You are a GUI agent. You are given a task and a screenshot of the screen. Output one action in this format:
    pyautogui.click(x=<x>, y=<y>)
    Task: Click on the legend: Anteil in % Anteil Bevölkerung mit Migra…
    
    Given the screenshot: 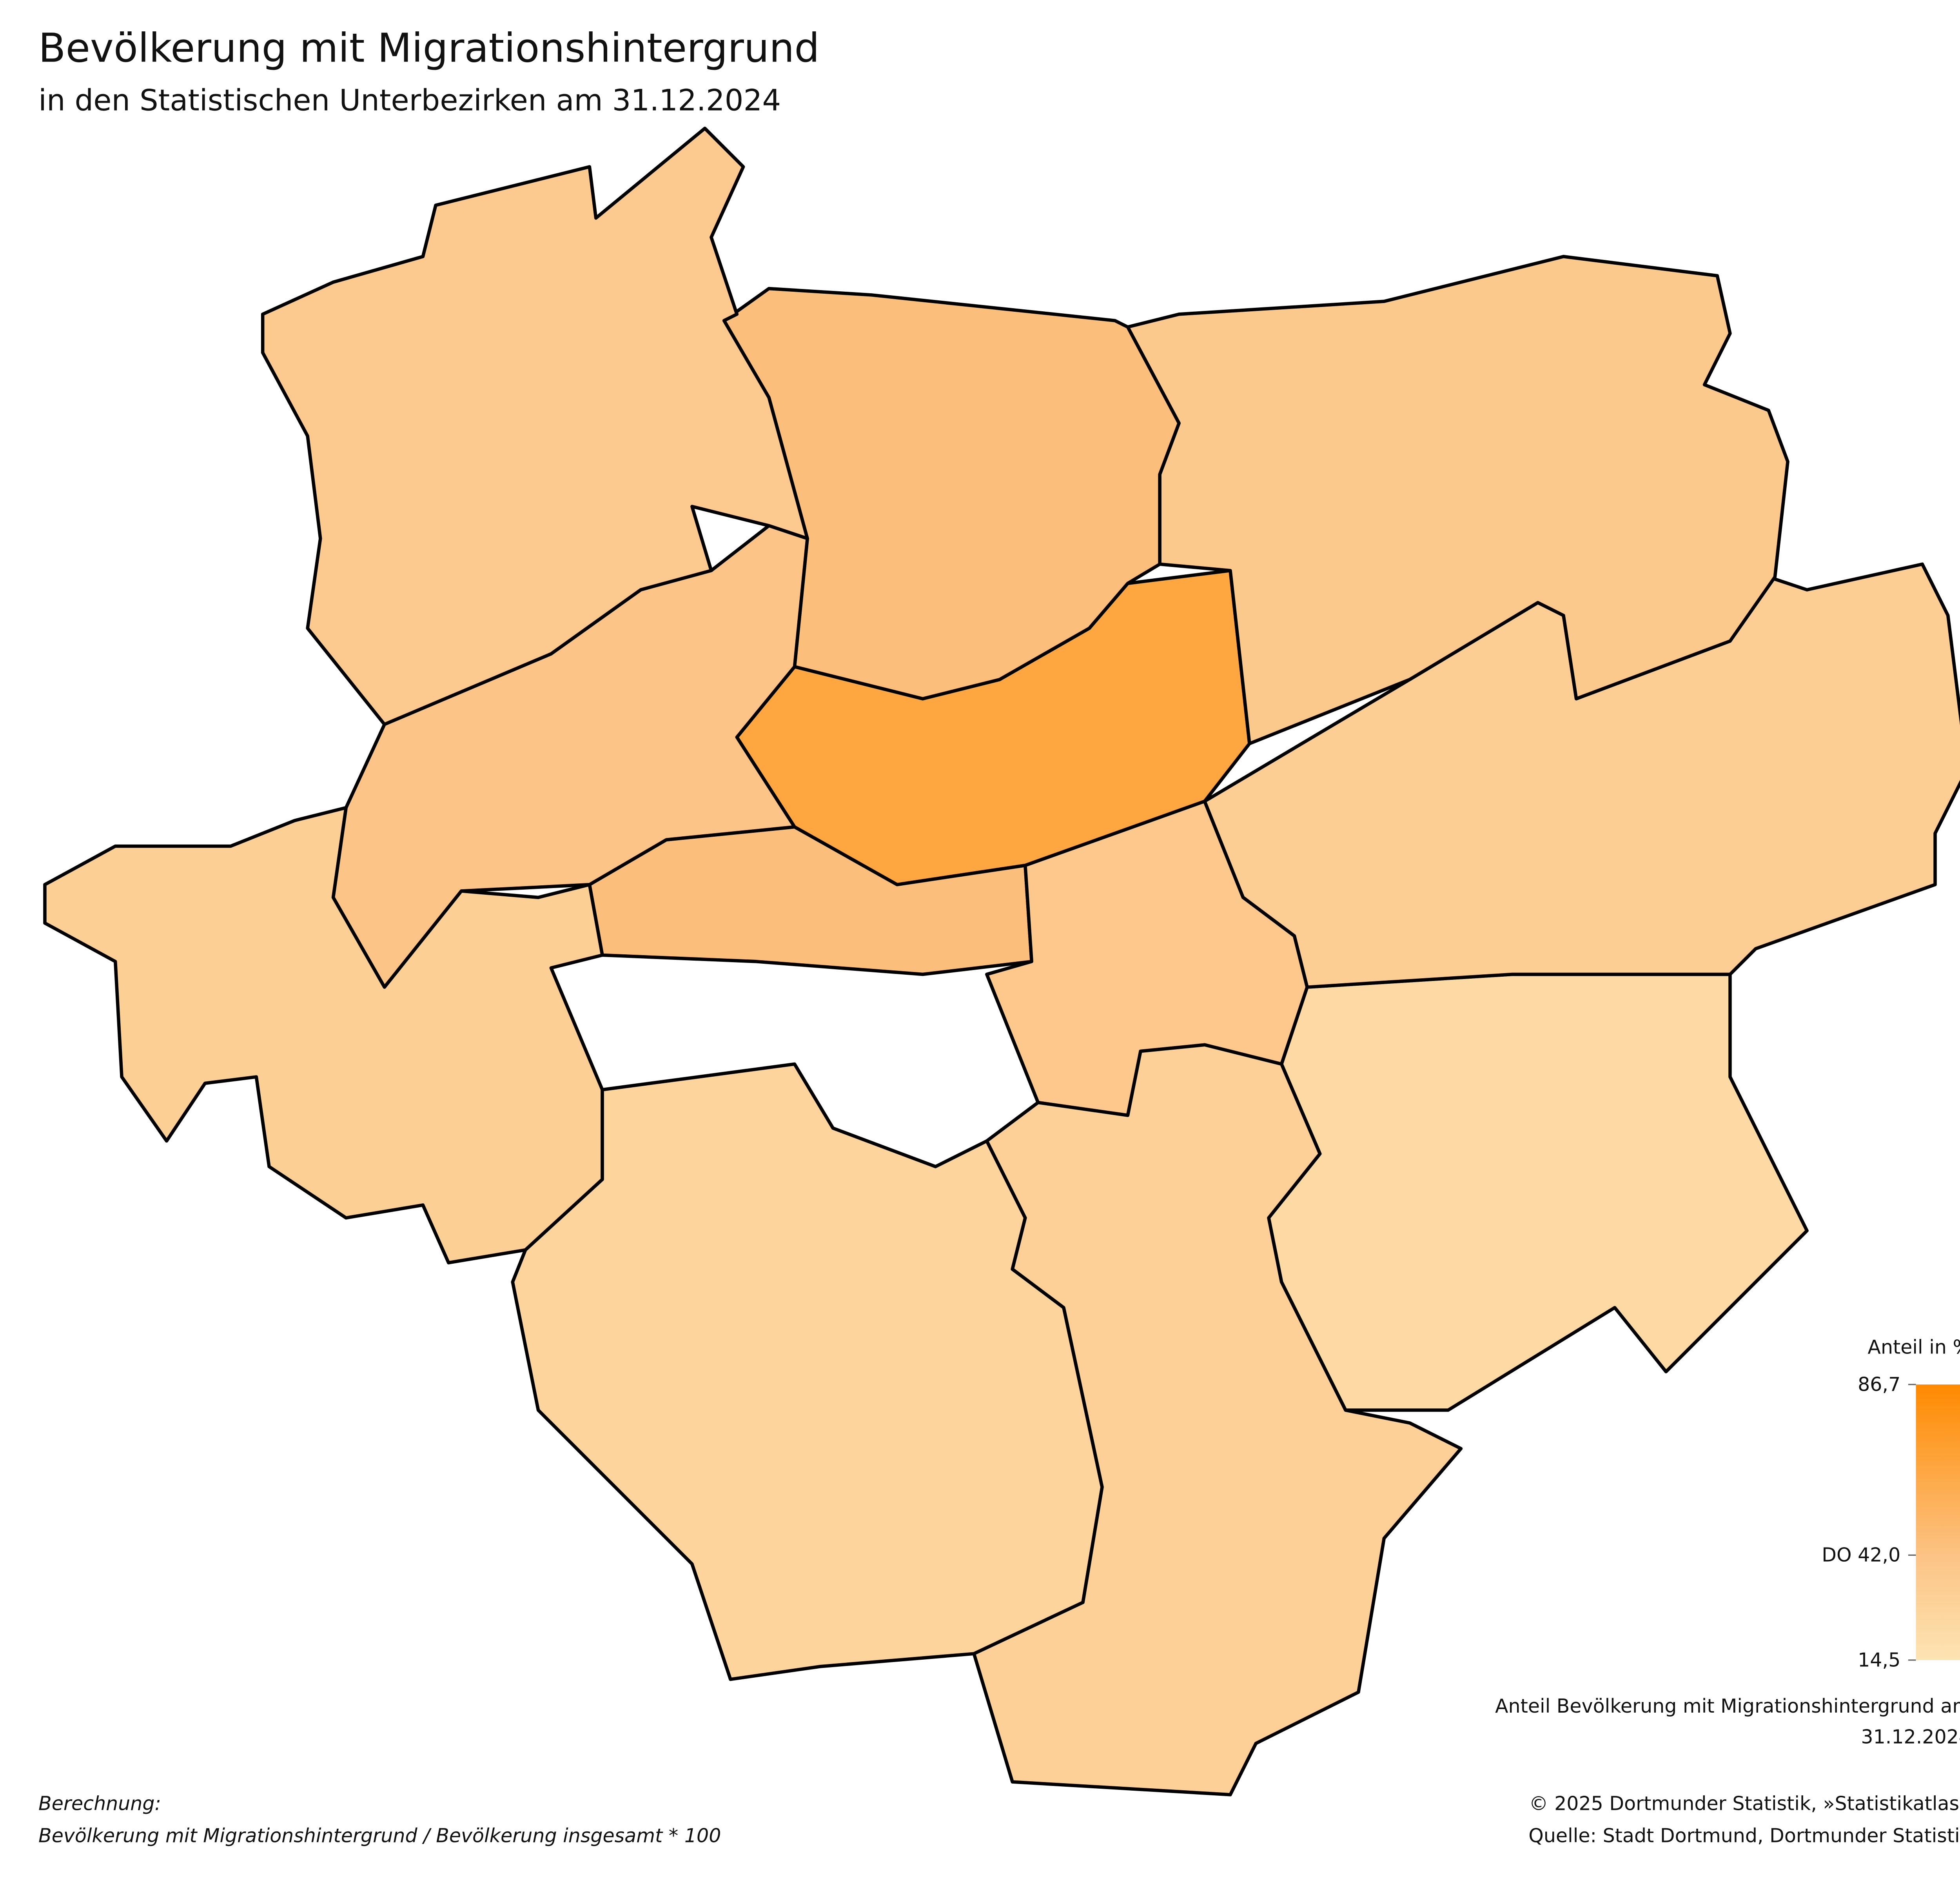 What is the action you would take?
    pyautogui.click(x=1727, y=1542)
    